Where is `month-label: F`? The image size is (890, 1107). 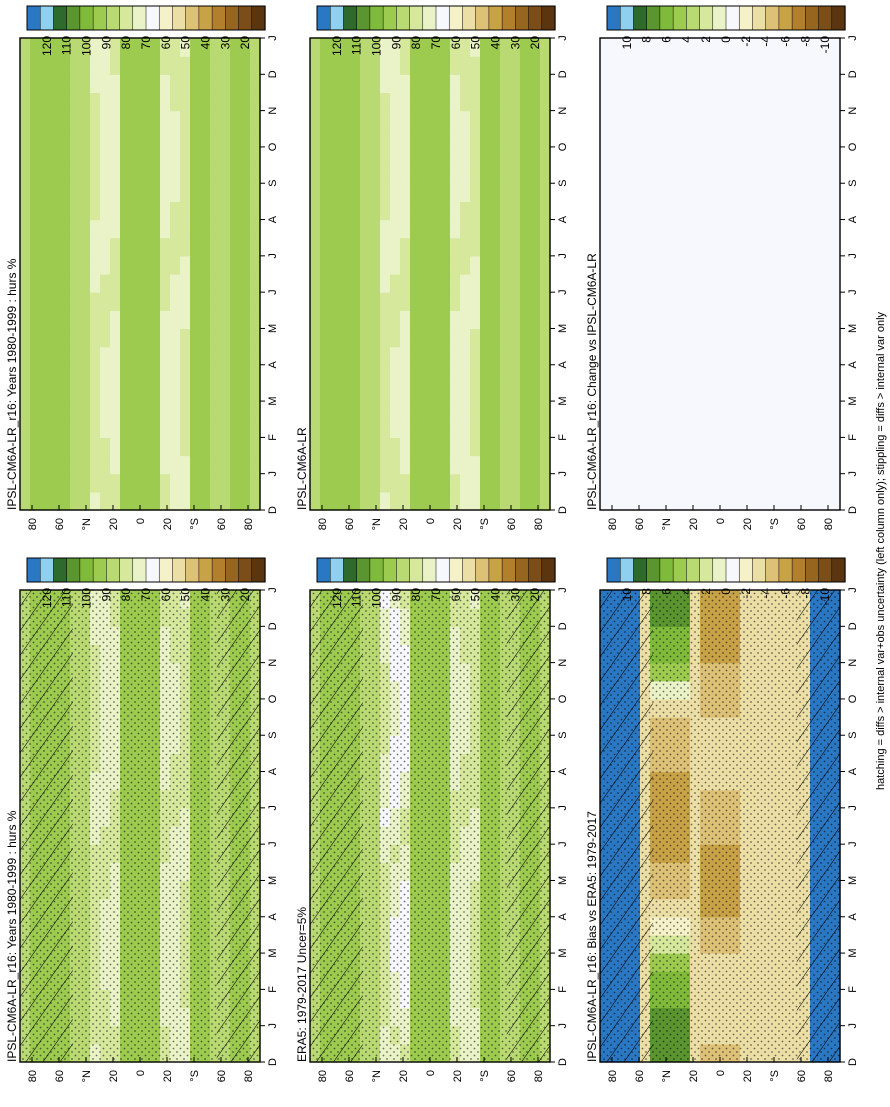 month-label: F is located at coordinates (563, 989).